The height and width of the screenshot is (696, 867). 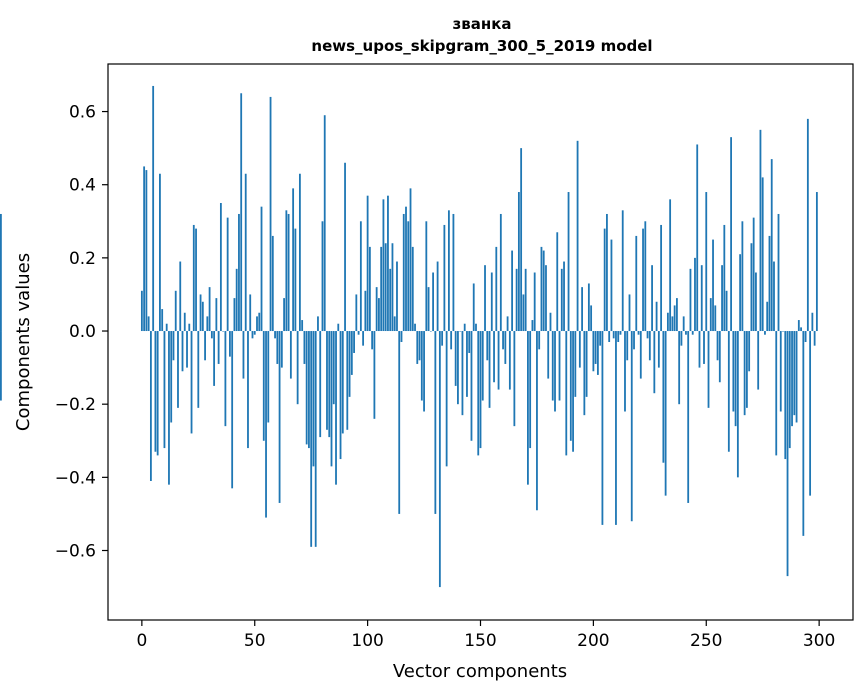 I want to click on y-tick-label: 0.6, so click(x=82, y=113).